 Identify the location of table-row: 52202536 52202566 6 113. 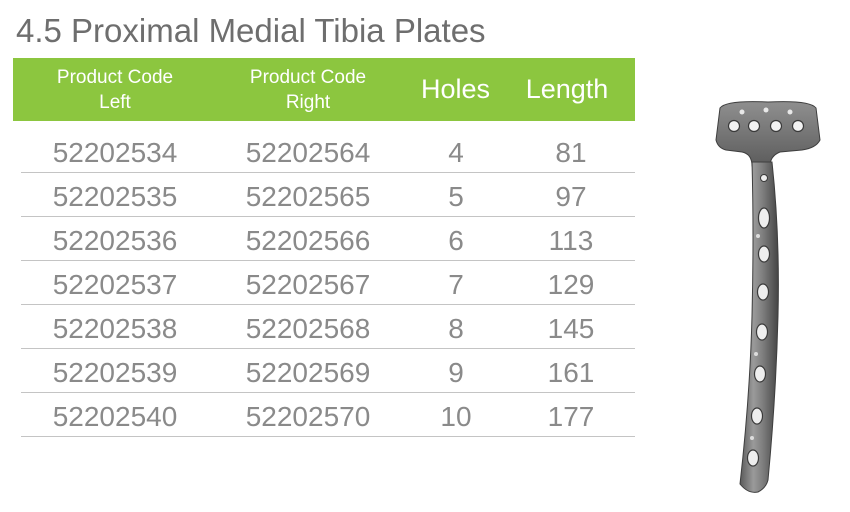
(328, 239).